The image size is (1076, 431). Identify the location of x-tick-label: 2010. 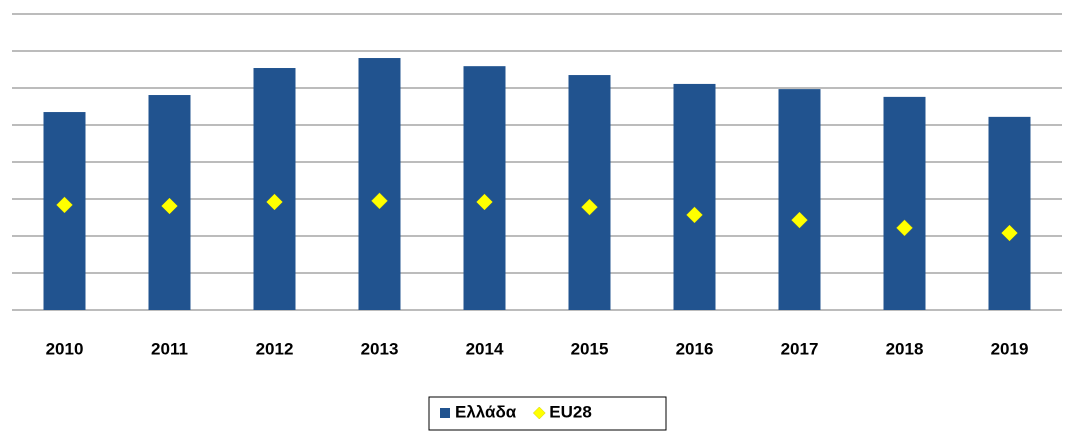
(65, 348).